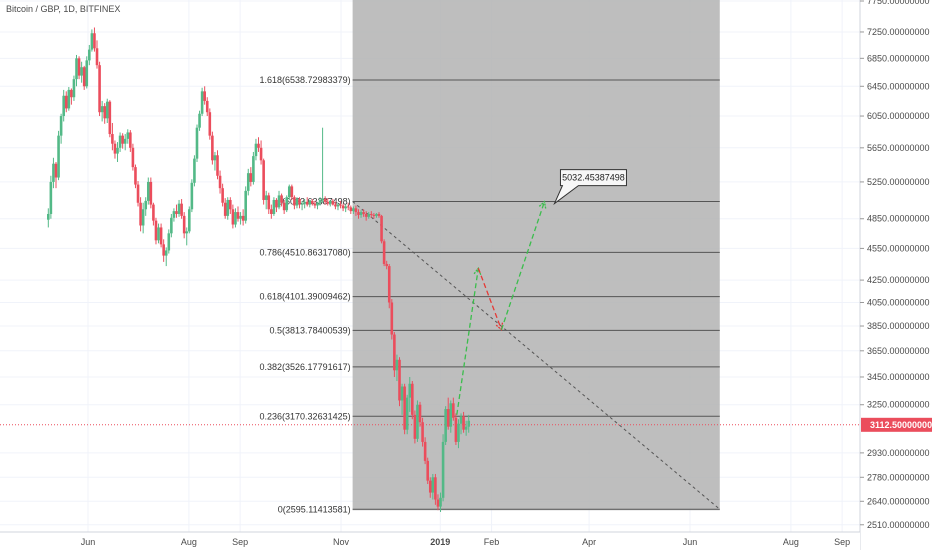  I want to click on fib-level-label: 0.382(3526.17791617), so click(305, 367).